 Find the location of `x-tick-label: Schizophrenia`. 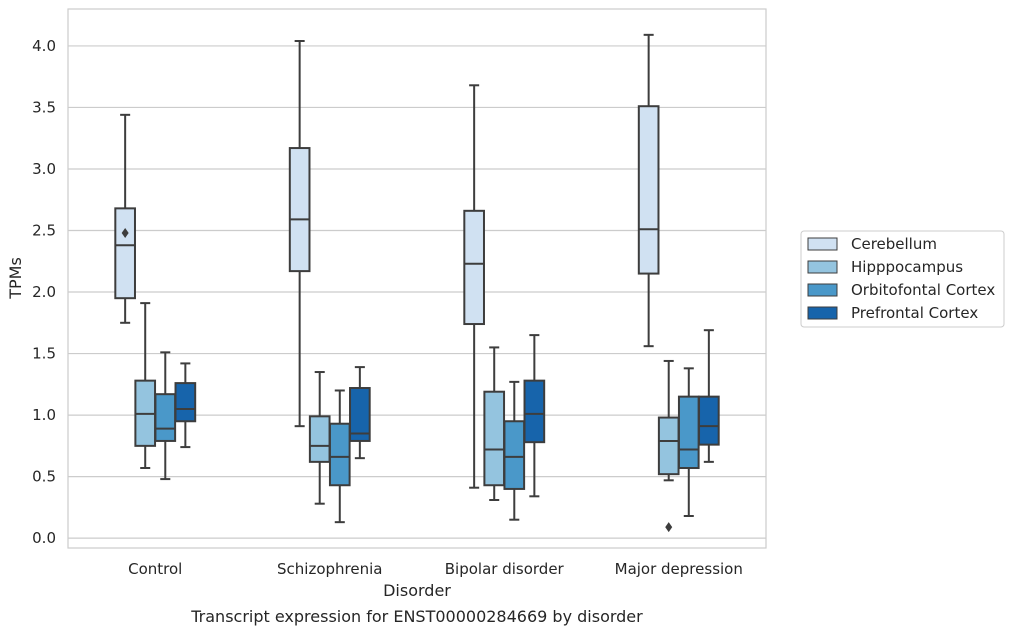

x-tick-label: Schizophrenia is located at coordinates (329, 569).